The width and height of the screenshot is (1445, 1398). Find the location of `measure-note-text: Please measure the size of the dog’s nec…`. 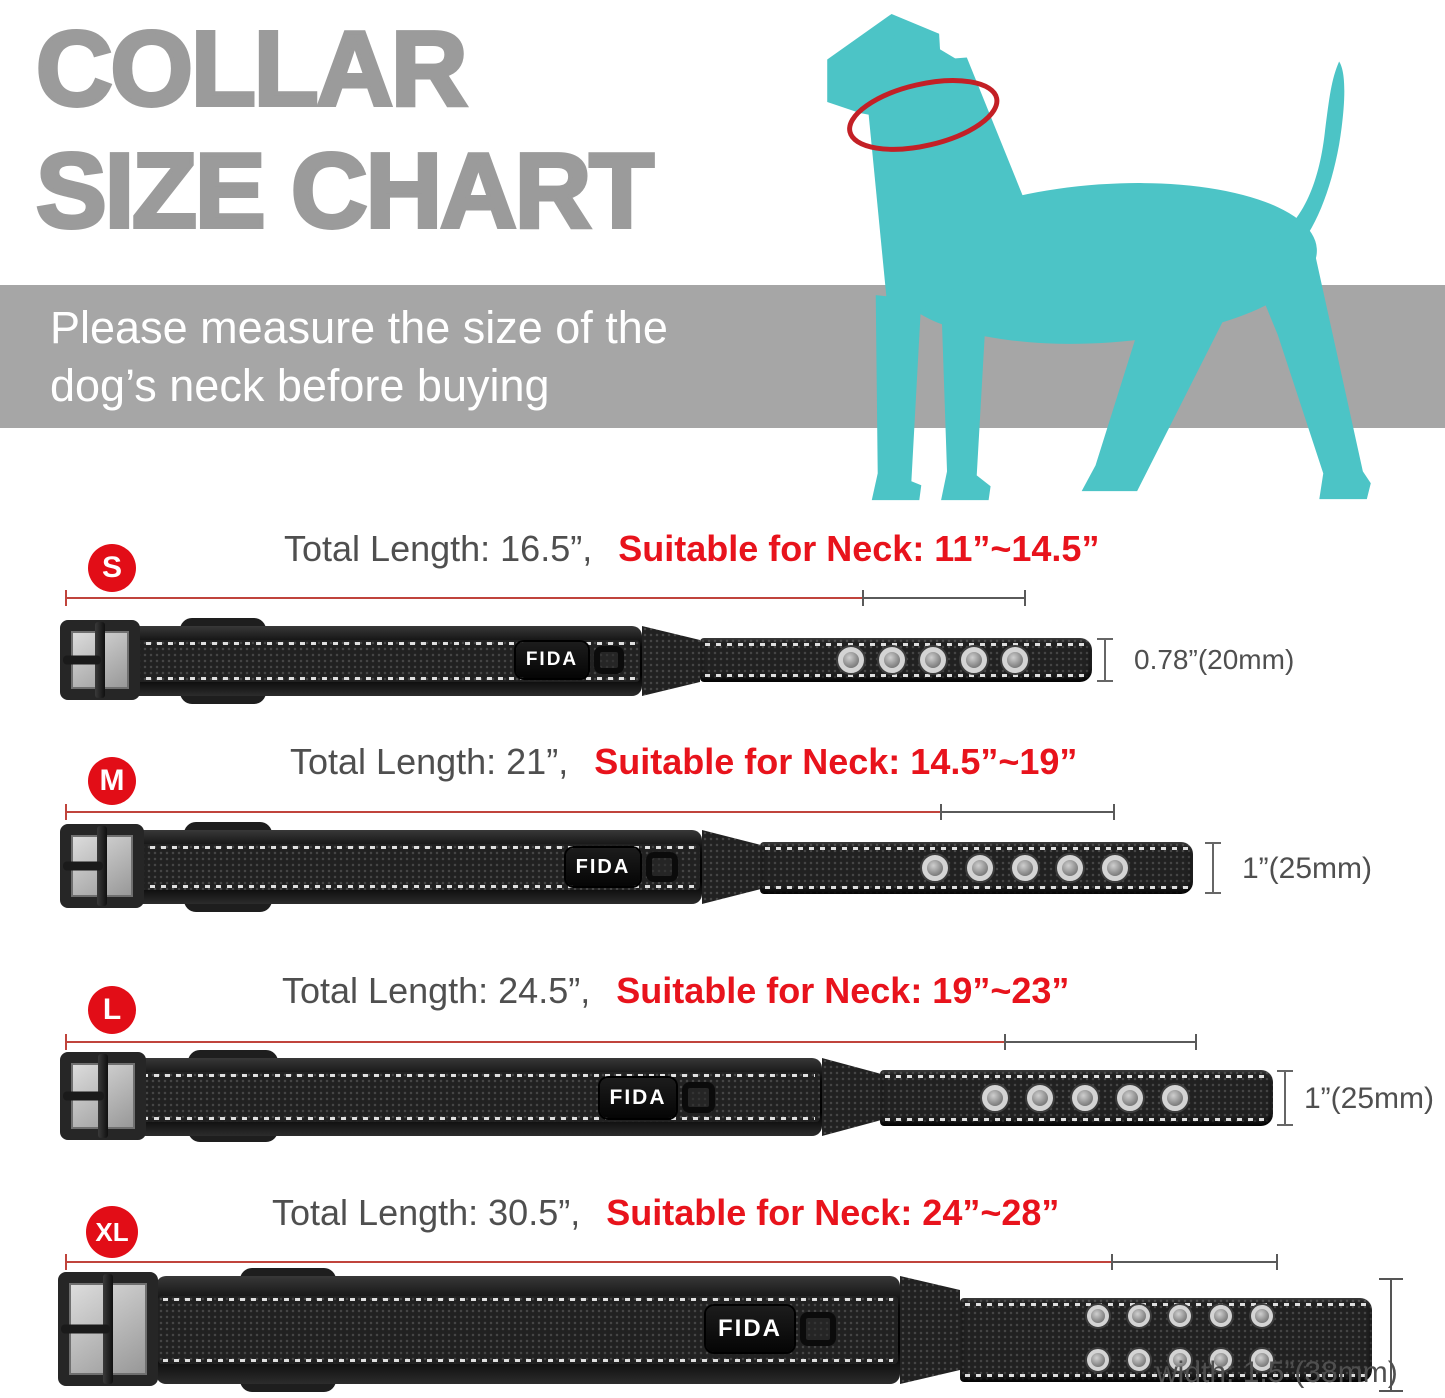

measure-note-text: Please measure the size of the dog’s nec… is located at coordinates (722, 350).